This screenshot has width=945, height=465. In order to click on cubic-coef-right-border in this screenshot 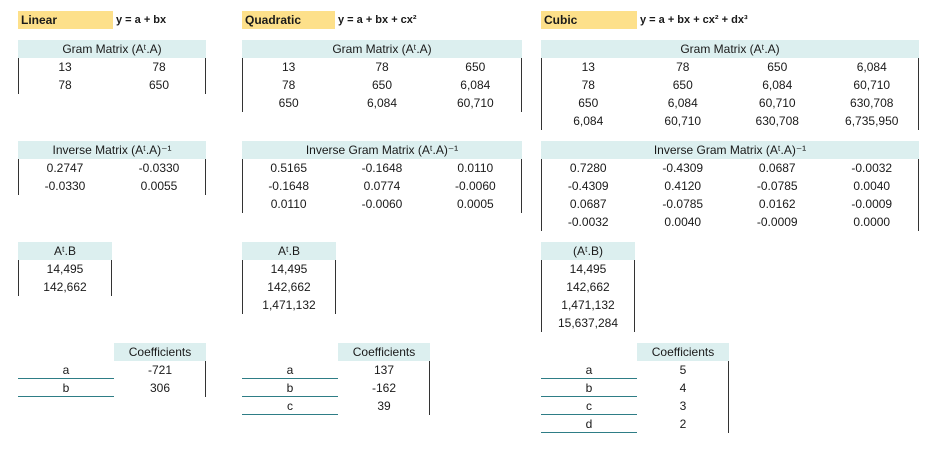, I will do `click(728, 397)`.